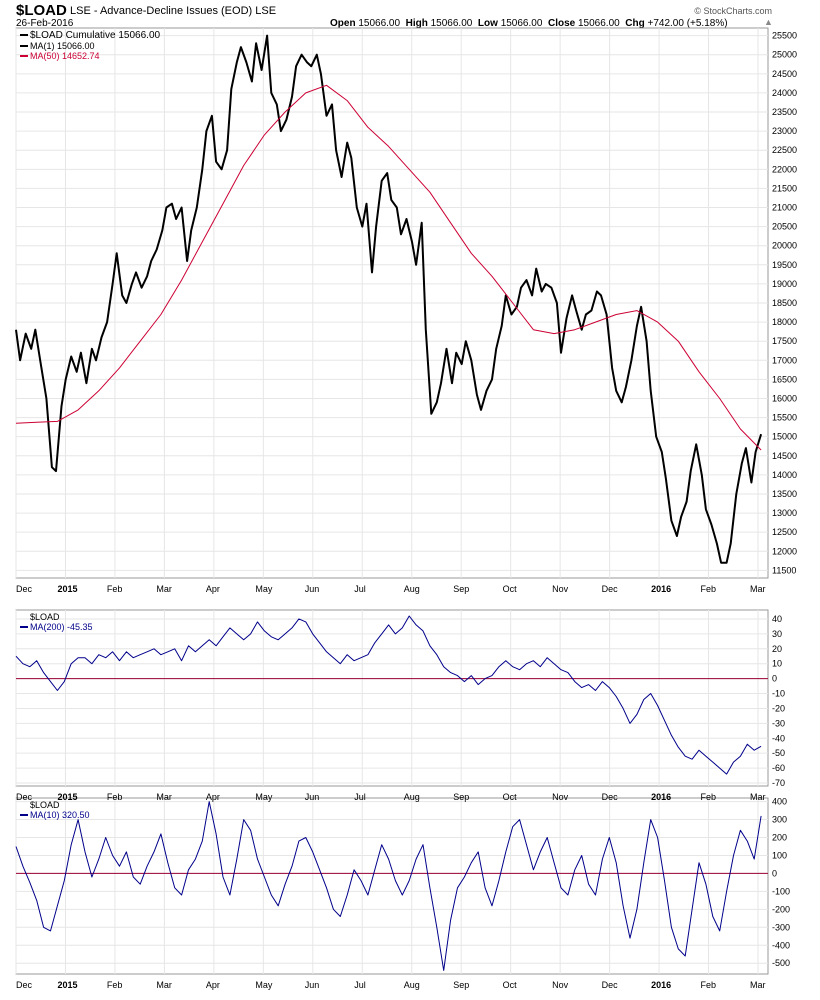  I want to click on panel-1-ytick-label: 30, so click(777, 634).